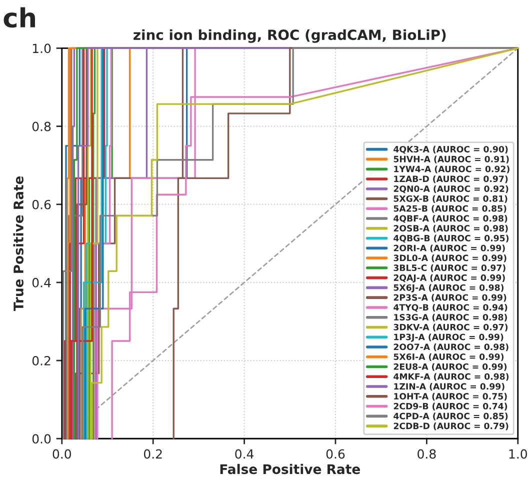  I want to click on legend-label: 2CDB-D (AUROC = 0.79), so click(451, 426).